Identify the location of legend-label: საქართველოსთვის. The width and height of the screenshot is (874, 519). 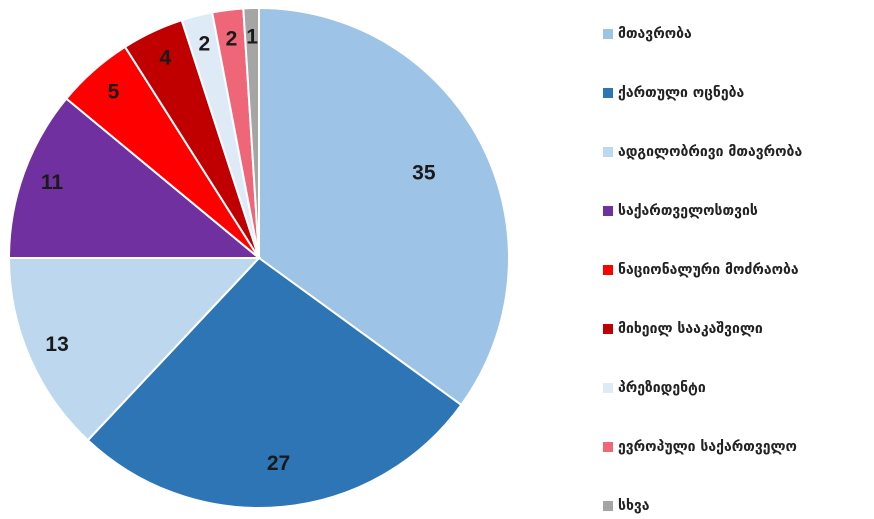
(688, 211).